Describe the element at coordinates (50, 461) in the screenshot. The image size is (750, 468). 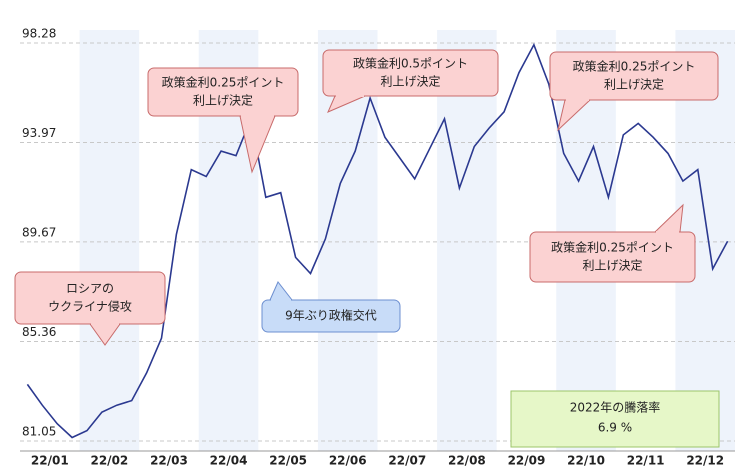
I see `x-tick-label: 22/01` at that location.